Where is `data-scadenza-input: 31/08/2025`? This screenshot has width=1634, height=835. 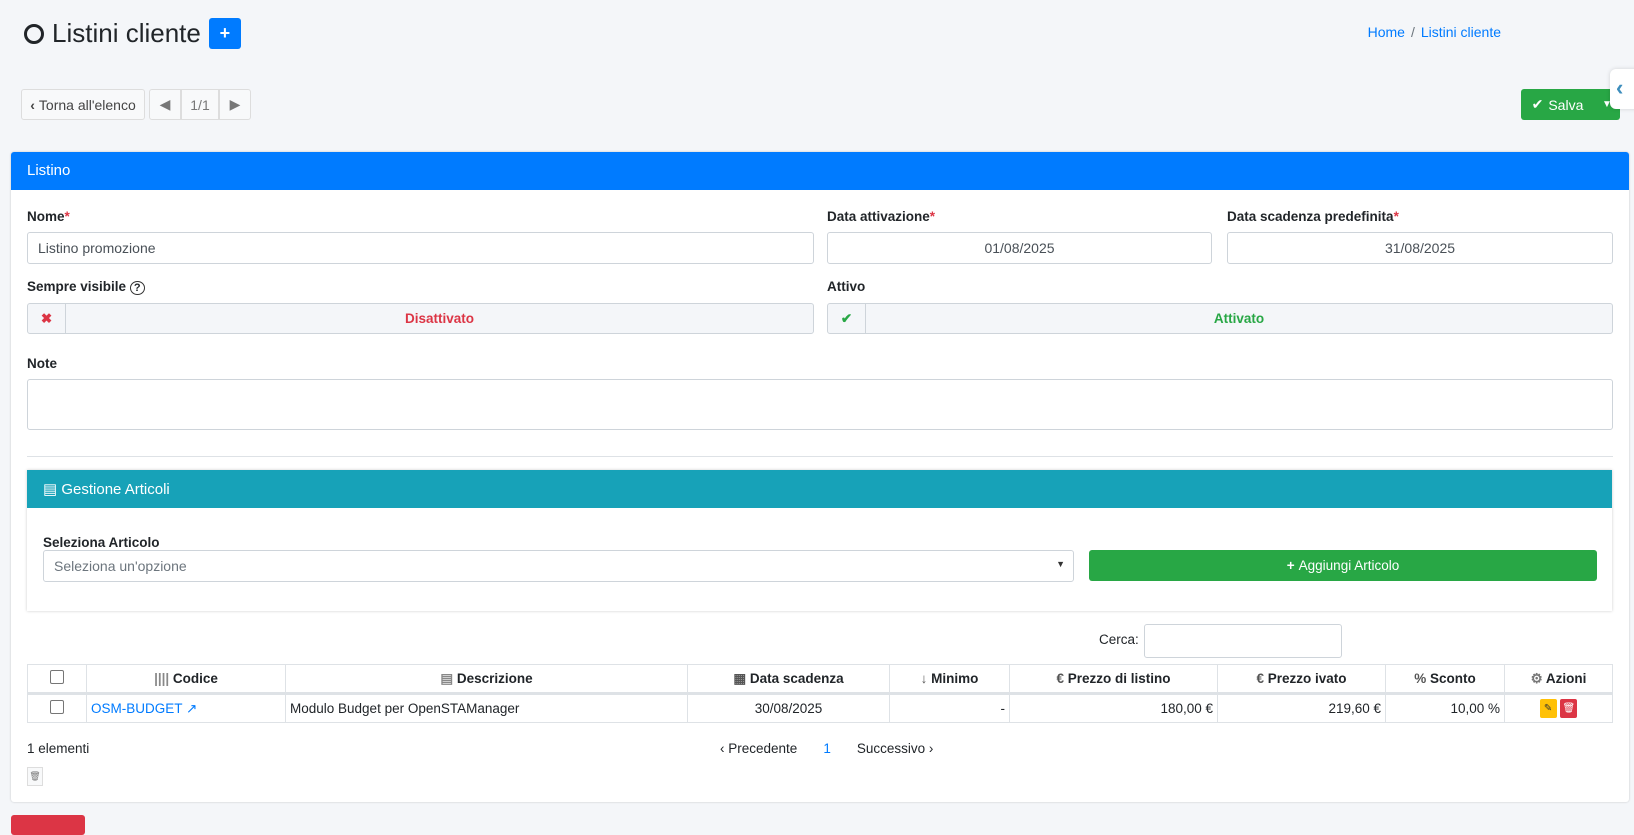
data-scadenza-input: 31/08/2025 is located at coordinates (1420, 248).